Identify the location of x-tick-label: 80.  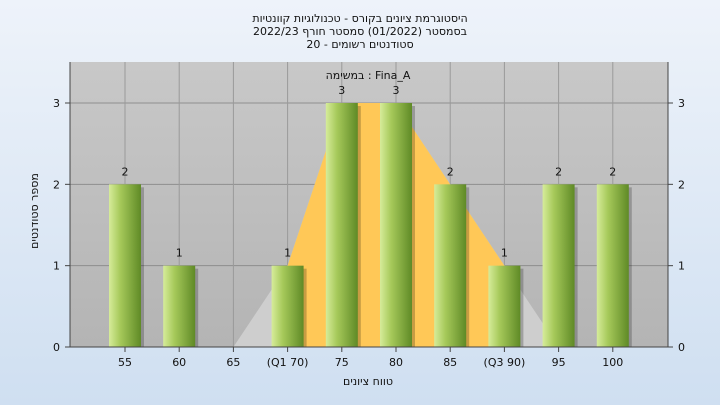
(396, 362).